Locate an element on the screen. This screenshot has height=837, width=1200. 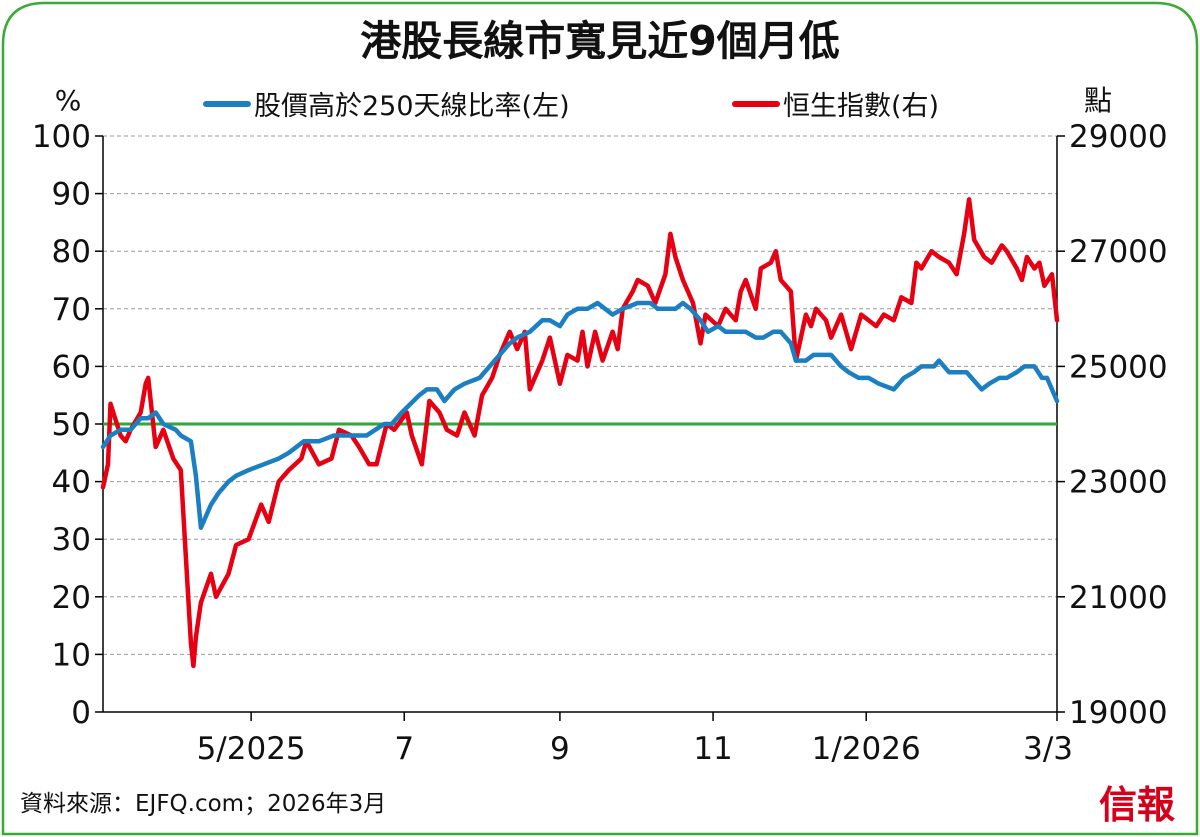
legend-label-breadth: 股價高於250天線比率(左) is located at coordinates (412, 106).